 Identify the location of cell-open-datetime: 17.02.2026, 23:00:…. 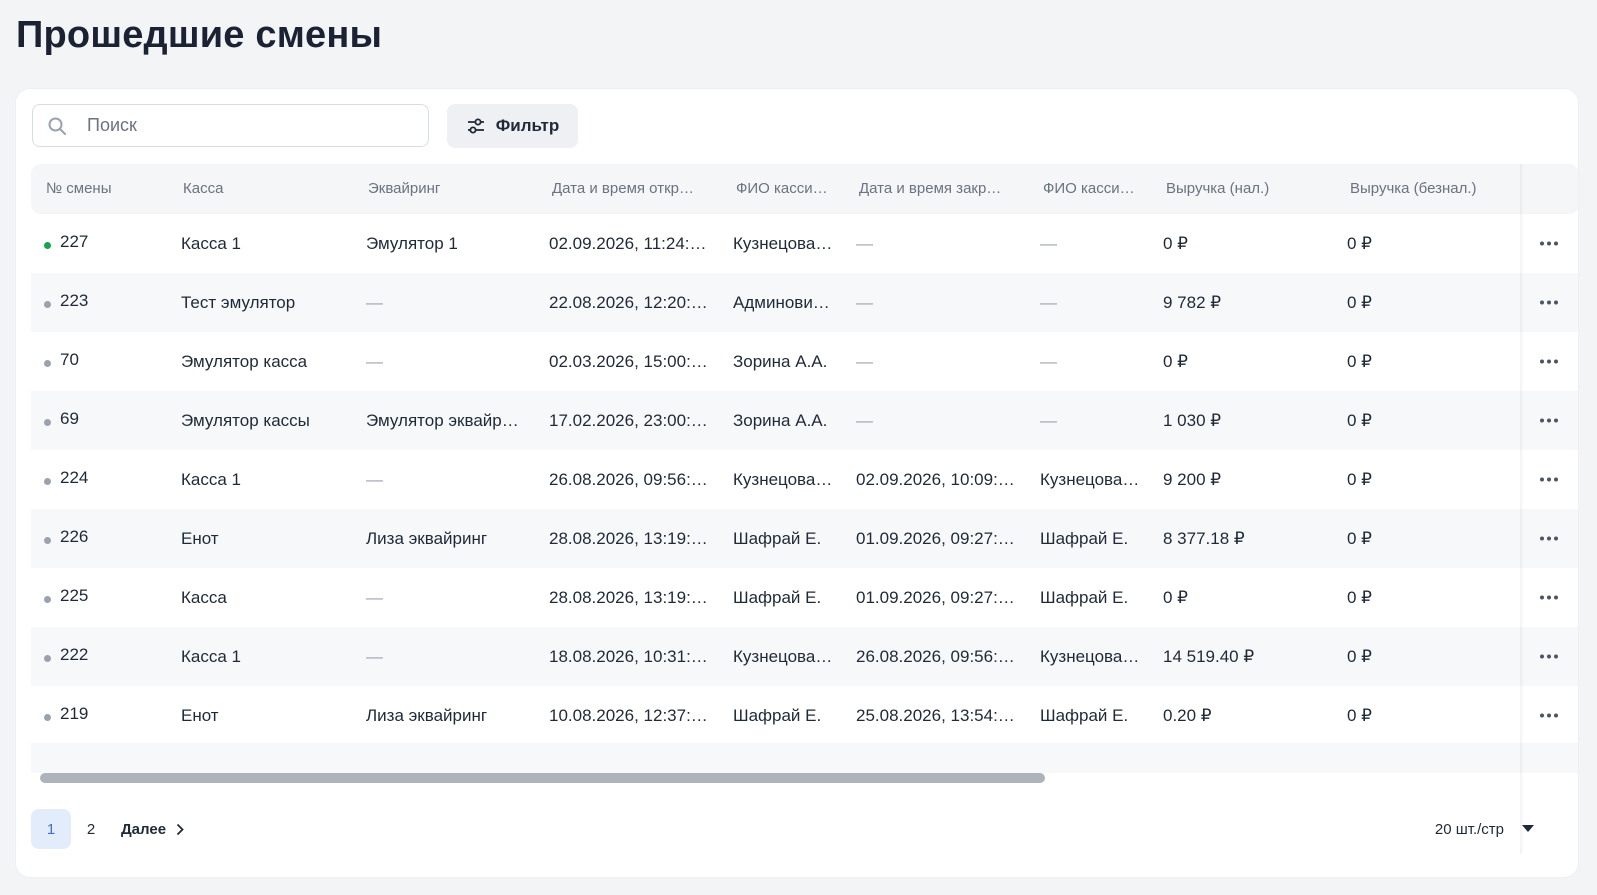
(628, 420).